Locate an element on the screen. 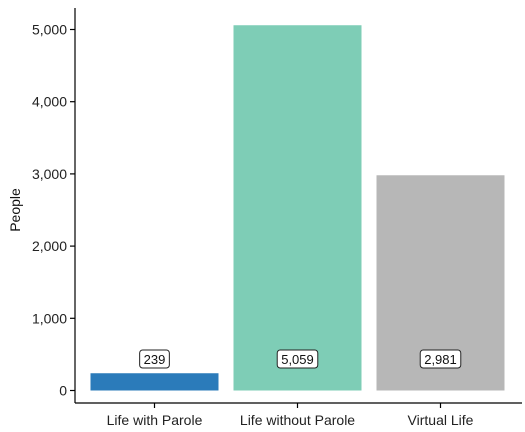 This screenshot has height=432, width=525. y-tick-label: 1,000 is located at coordinates (49, 318).